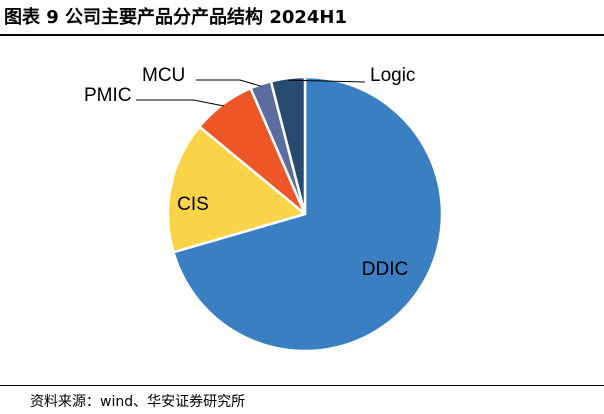  I want to click on slice-label-ddic: DDIC, so click(385, 269).